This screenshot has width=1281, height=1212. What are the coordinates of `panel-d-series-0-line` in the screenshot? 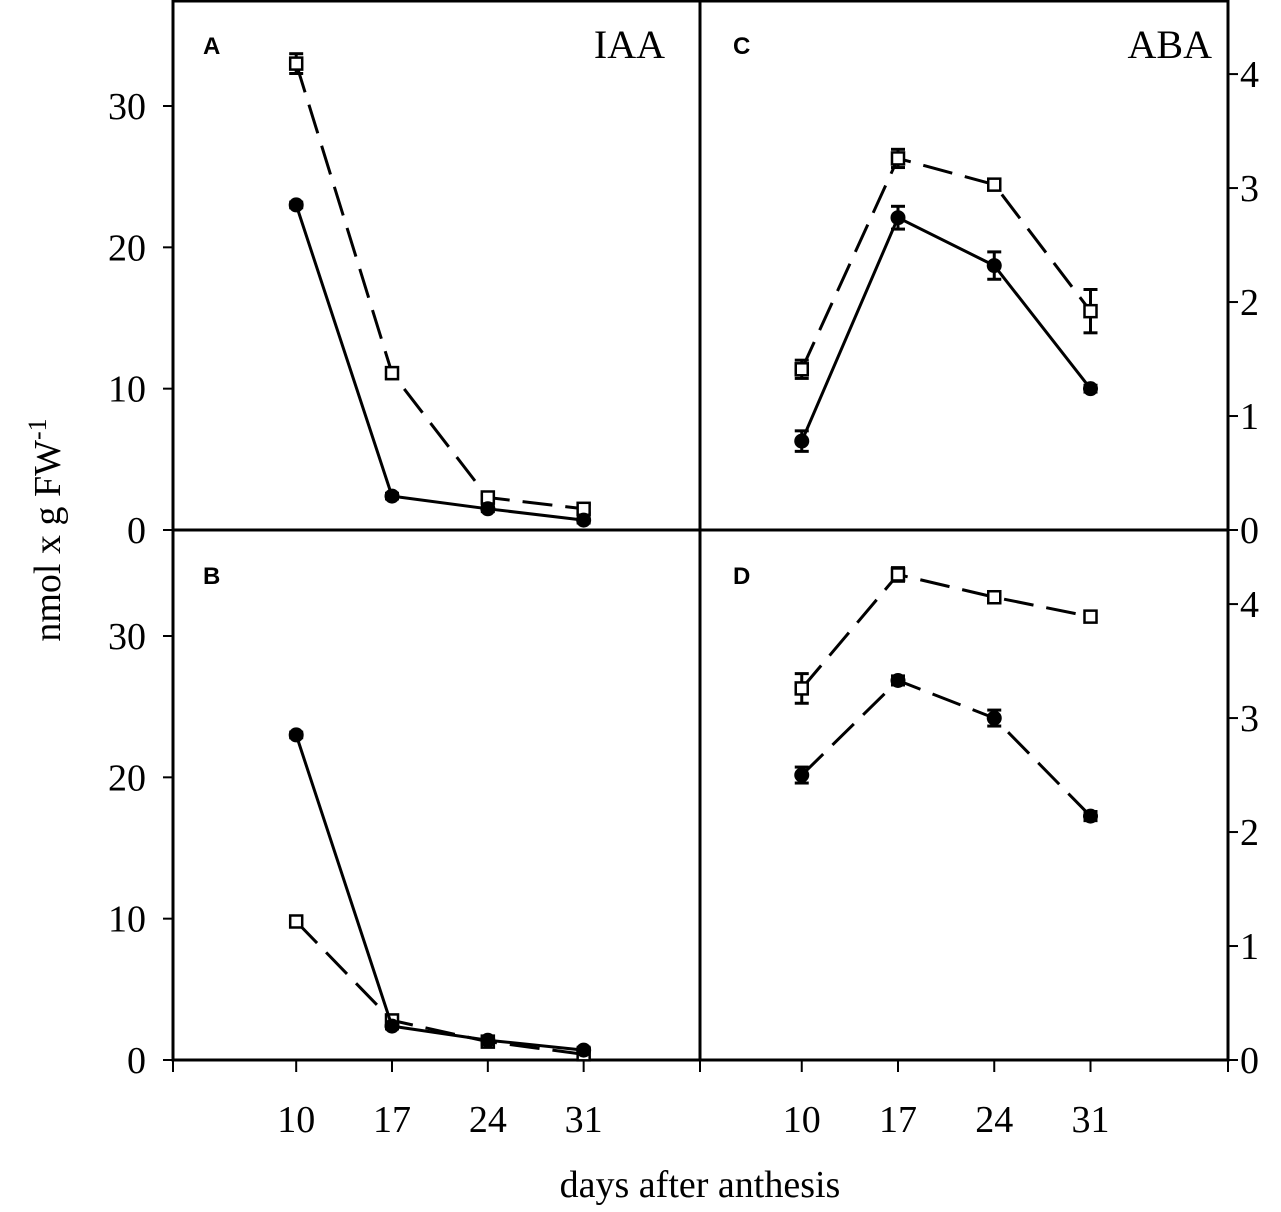 It's located at (945, 631).